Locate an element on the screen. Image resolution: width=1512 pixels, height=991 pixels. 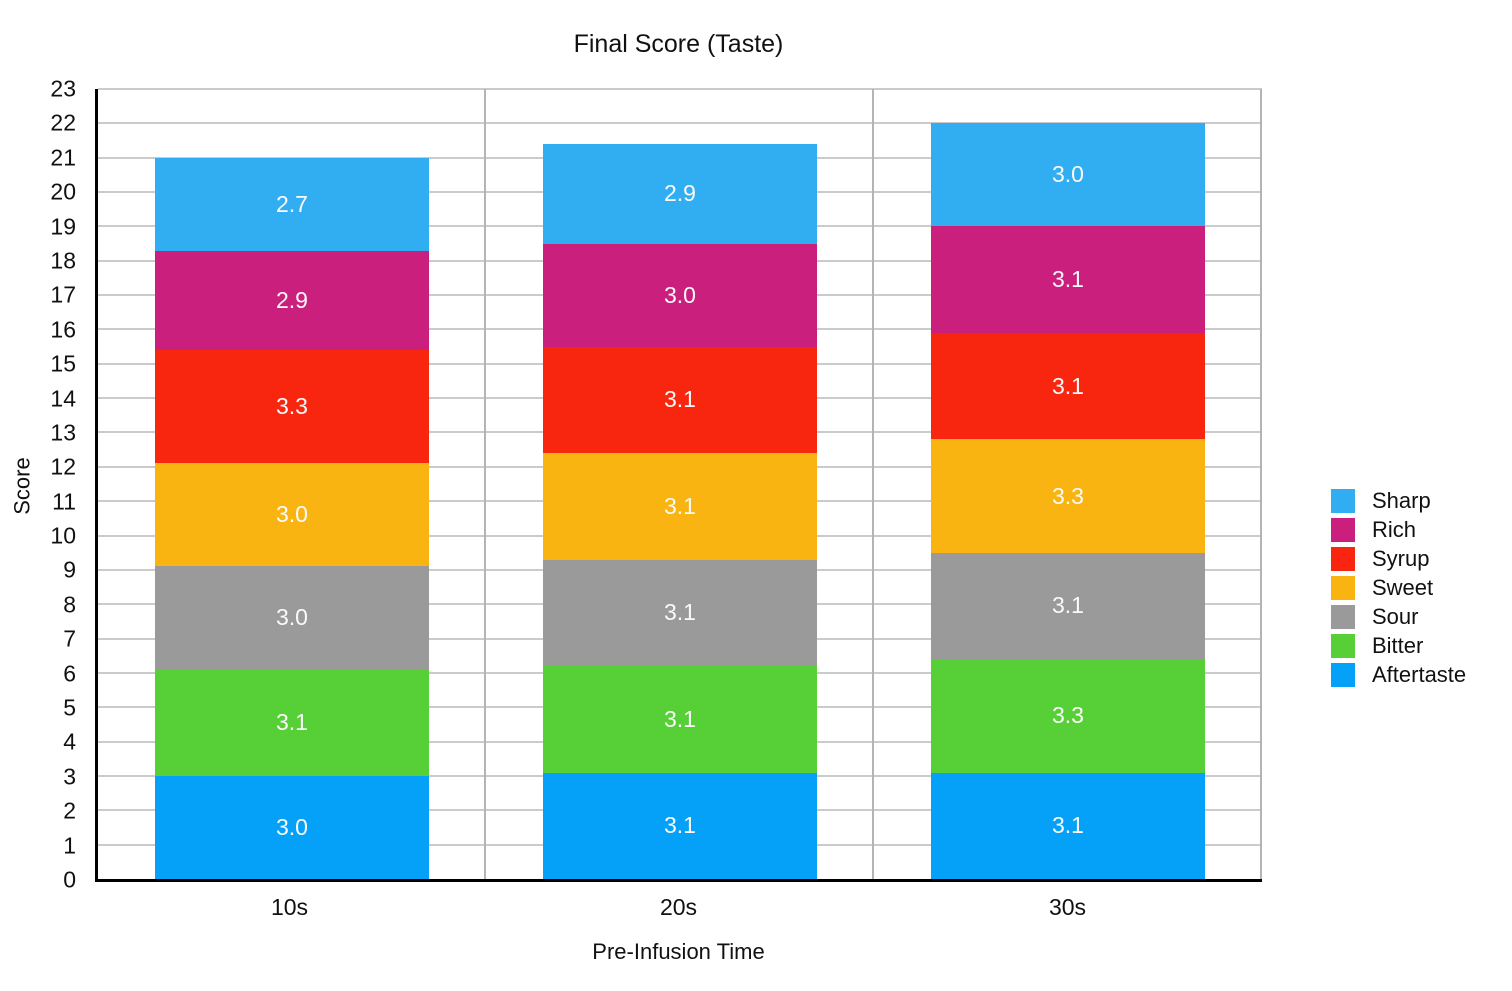
legend-label-rich: Rich is located at coordinates (1394, 529).